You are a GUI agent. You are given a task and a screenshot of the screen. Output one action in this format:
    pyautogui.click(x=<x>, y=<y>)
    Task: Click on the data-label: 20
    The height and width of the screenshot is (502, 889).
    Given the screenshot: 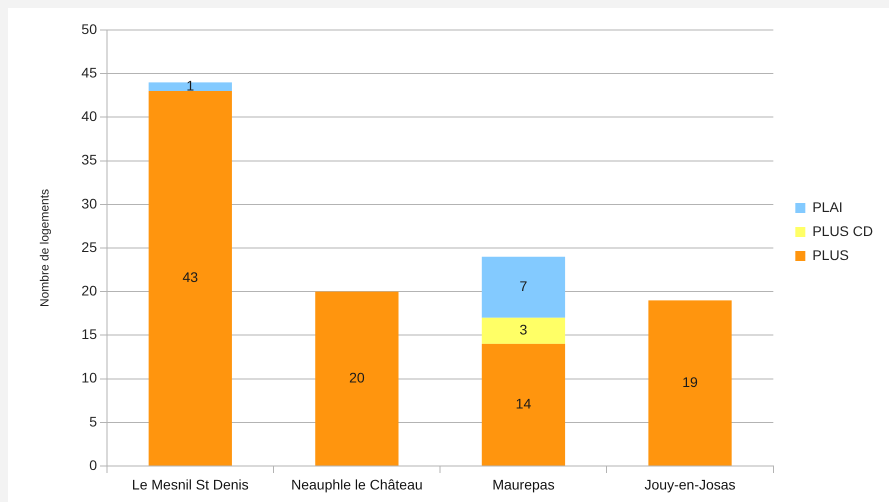 What is the action you would take?
    pyautogui.click(x=357, y=377)
    